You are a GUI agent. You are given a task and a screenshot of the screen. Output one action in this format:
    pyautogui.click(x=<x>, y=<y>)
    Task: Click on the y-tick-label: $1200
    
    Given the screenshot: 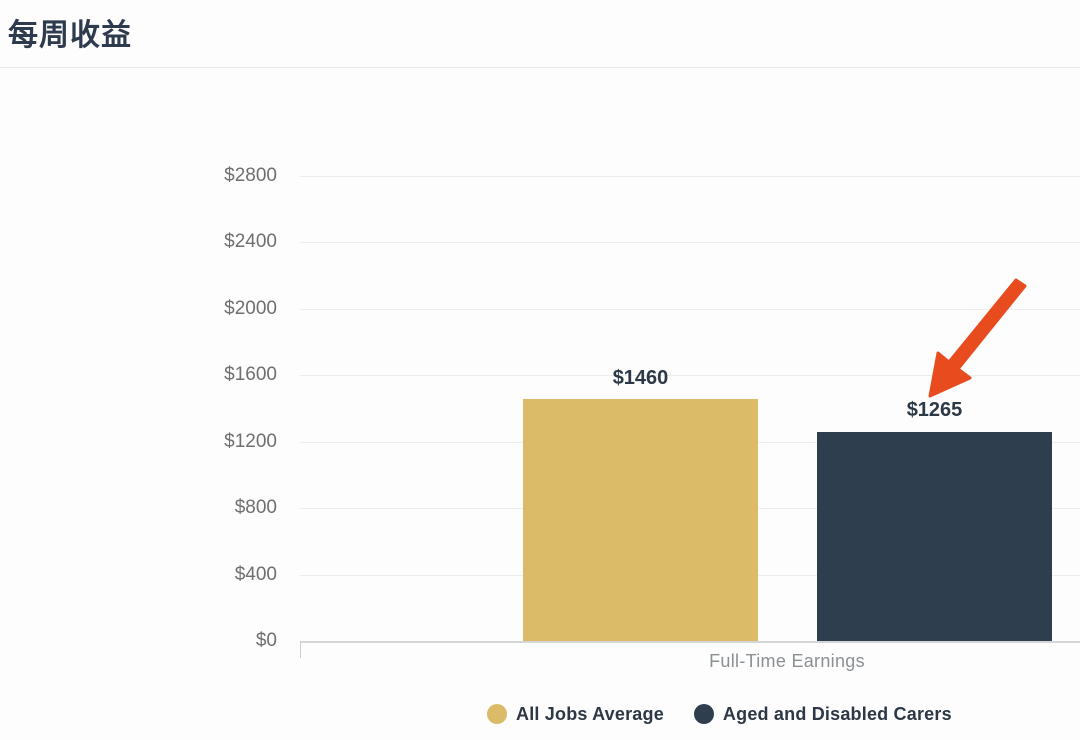 What is the action you would take?
    pyautogui.click(x=250, y=441)
    